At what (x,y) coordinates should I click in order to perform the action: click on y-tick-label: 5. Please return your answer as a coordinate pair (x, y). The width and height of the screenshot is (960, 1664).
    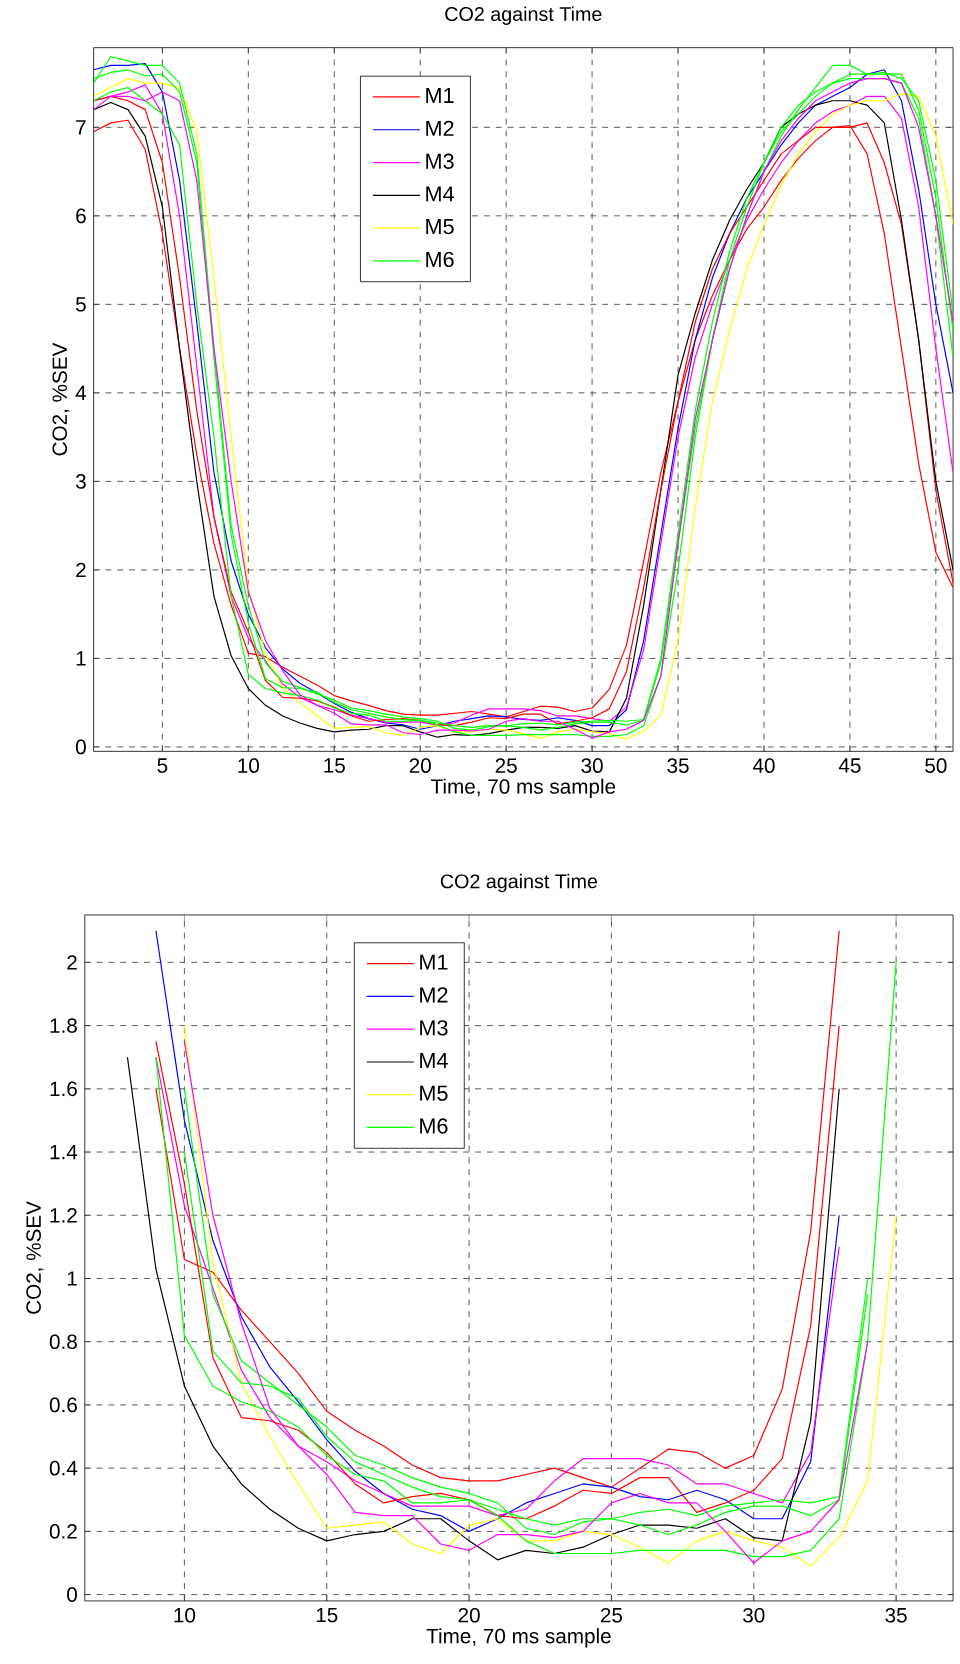
    Looking at the image, I should click on (81, 304).